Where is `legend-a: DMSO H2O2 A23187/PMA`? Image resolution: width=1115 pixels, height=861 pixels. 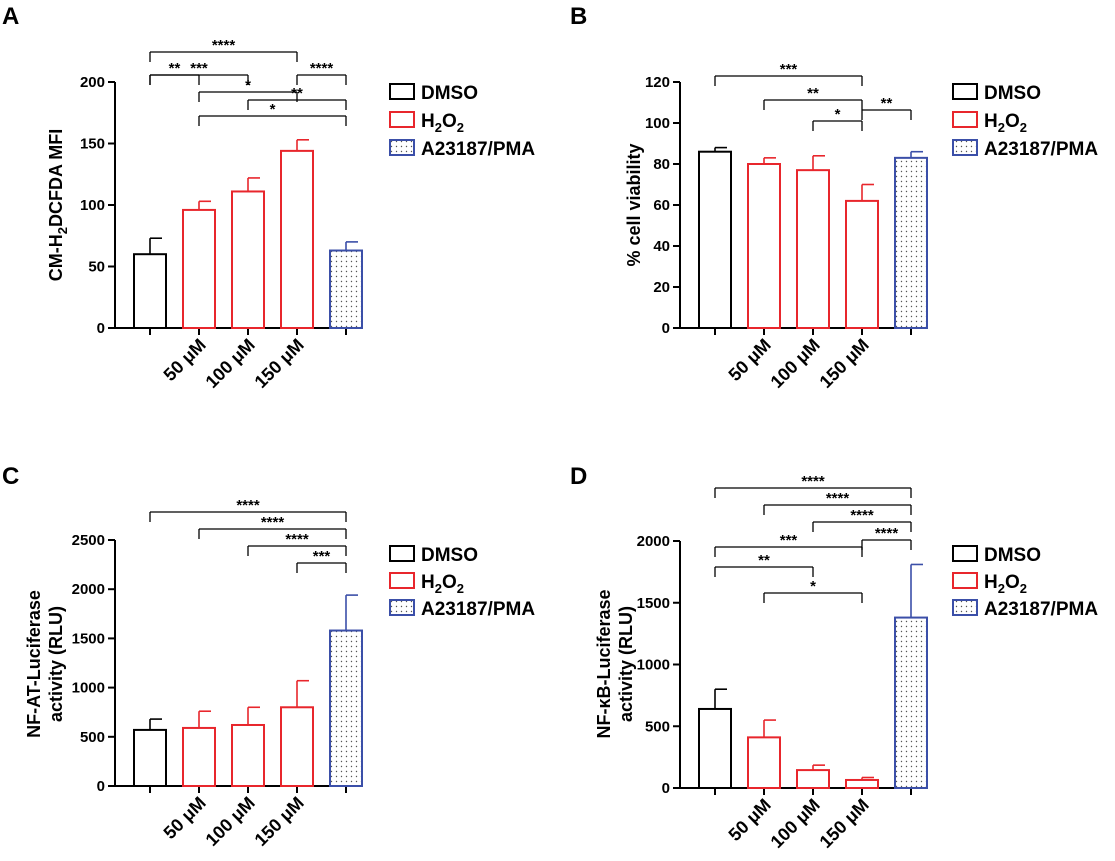
legend-a: DMSO H2O2 A23187/PMA is located at coordinates (462, 121).